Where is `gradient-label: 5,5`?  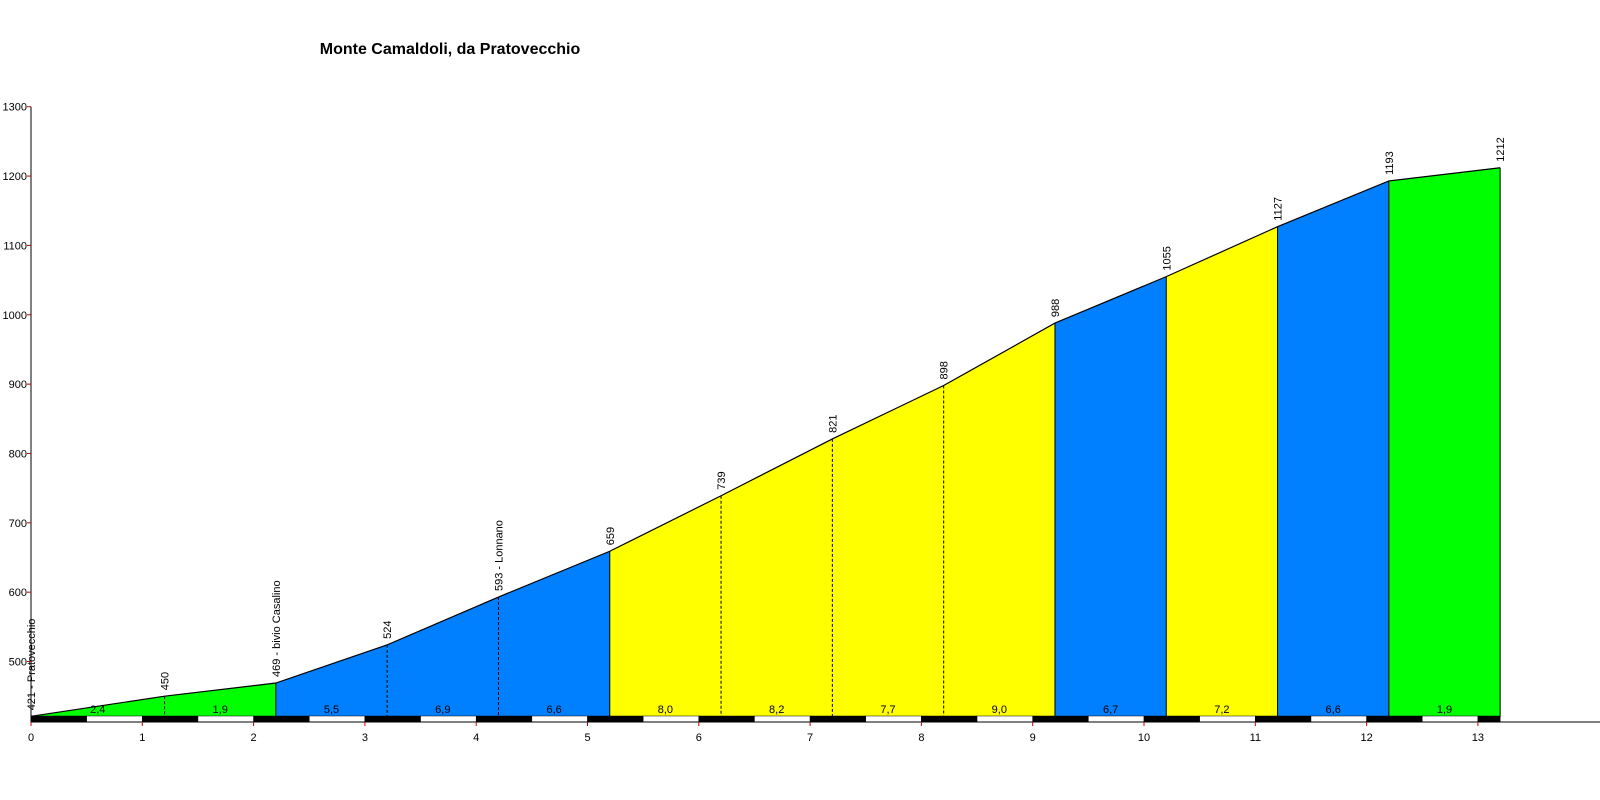 gradient-label: 5,5 is located at coordinates (331, 710).